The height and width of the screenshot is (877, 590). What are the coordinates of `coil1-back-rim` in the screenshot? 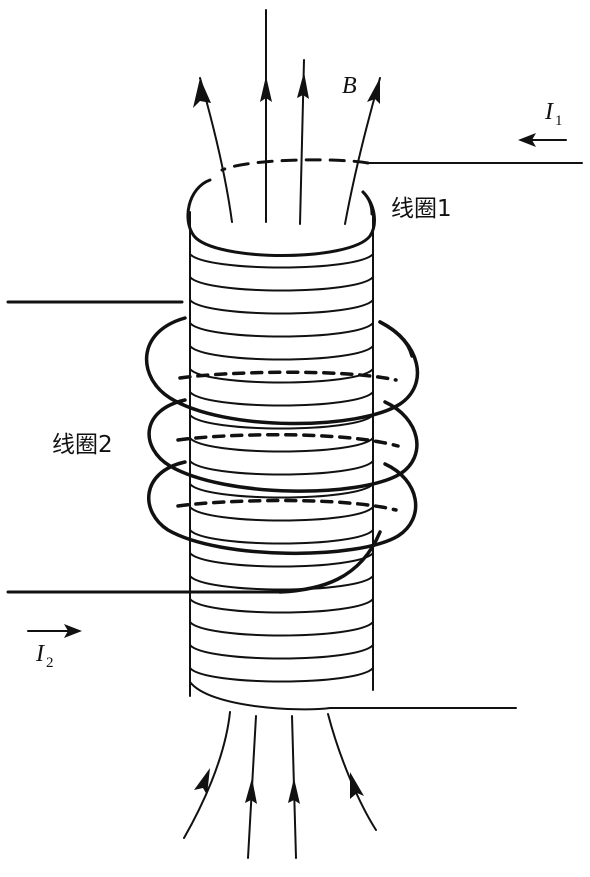 It's located at (367, 203).